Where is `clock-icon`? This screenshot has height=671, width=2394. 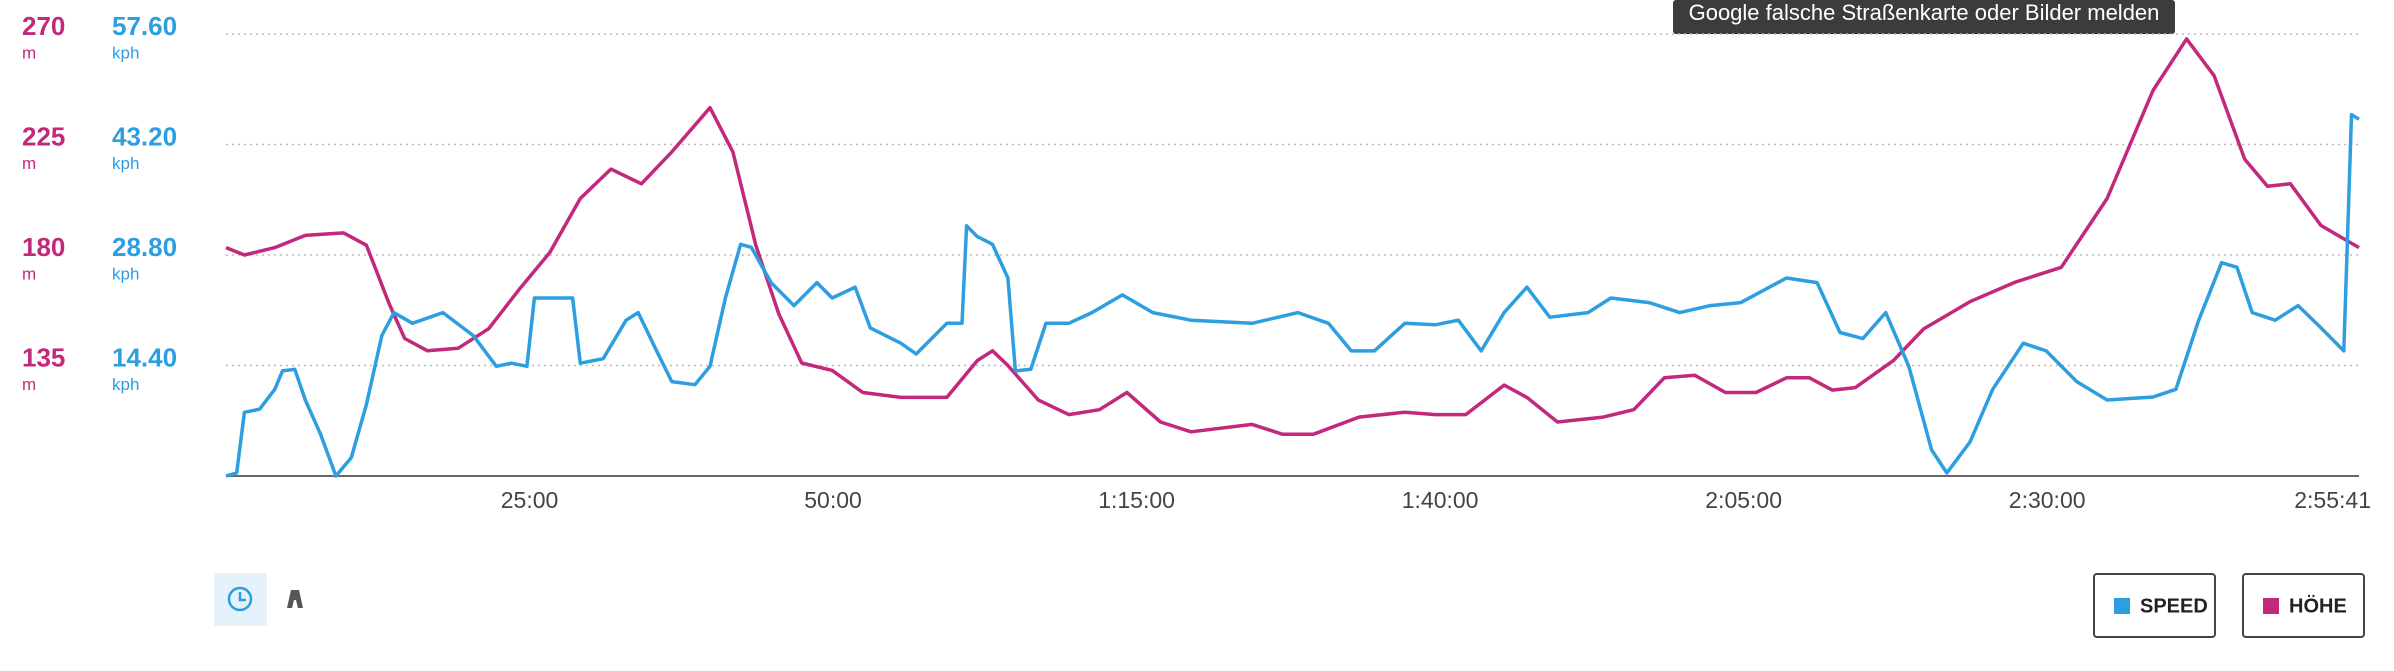
clock-icon is located at coordinates (240, 599).